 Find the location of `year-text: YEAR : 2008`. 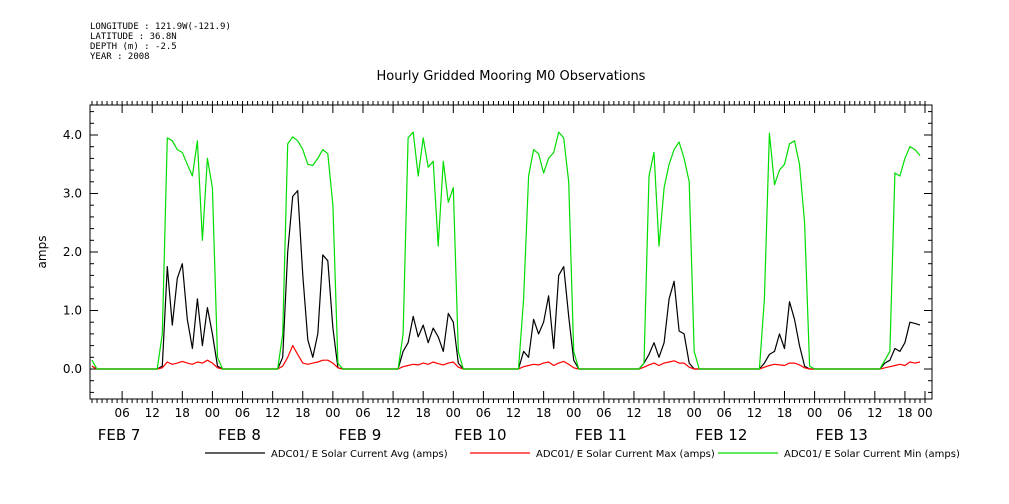

year-text: YEAR : 2008 is located at coordinates (120, 57).